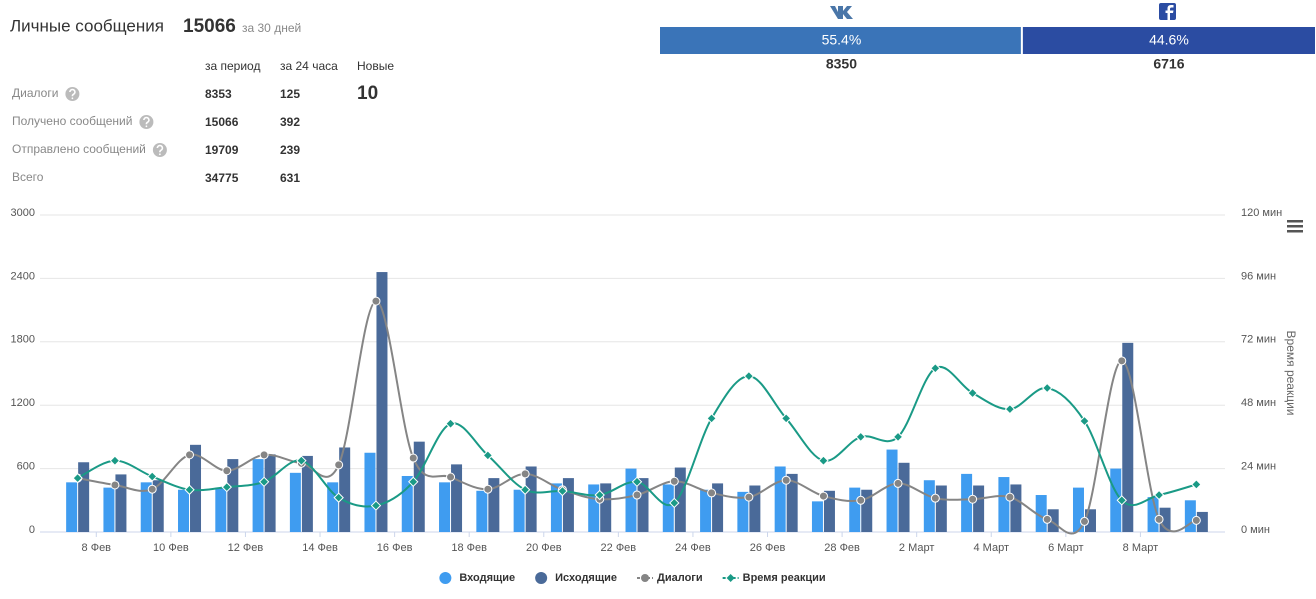  I want to click on period-value: 19709, so click(222, 150).